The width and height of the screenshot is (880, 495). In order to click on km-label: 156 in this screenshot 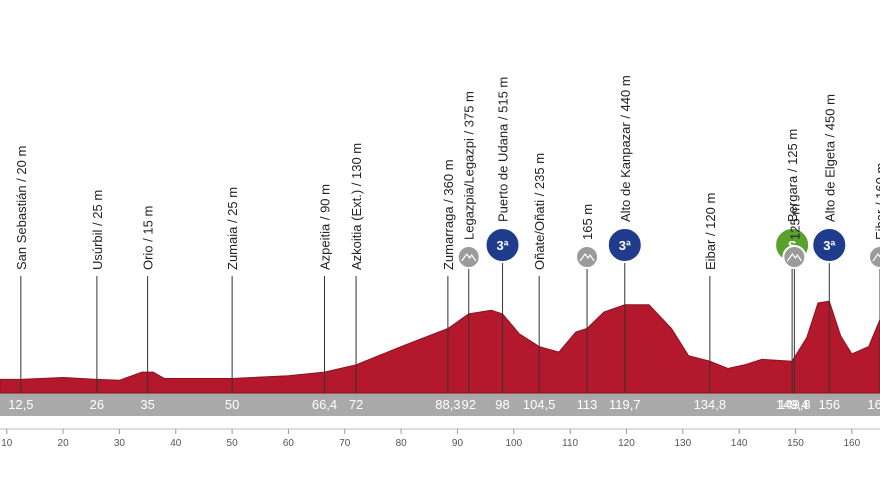, I will do `click(829, 404)`.